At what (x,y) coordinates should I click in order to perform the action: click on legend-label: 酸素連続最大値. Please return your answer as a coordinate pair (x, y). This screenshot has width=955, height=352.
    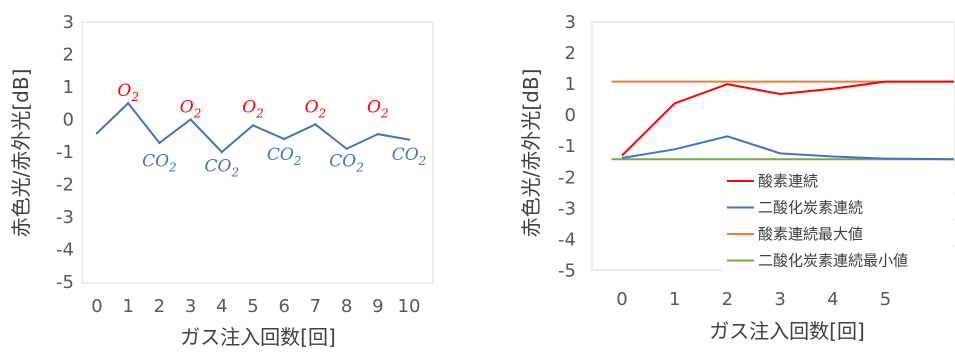
    Looking at the image, I should click on (810, 234).